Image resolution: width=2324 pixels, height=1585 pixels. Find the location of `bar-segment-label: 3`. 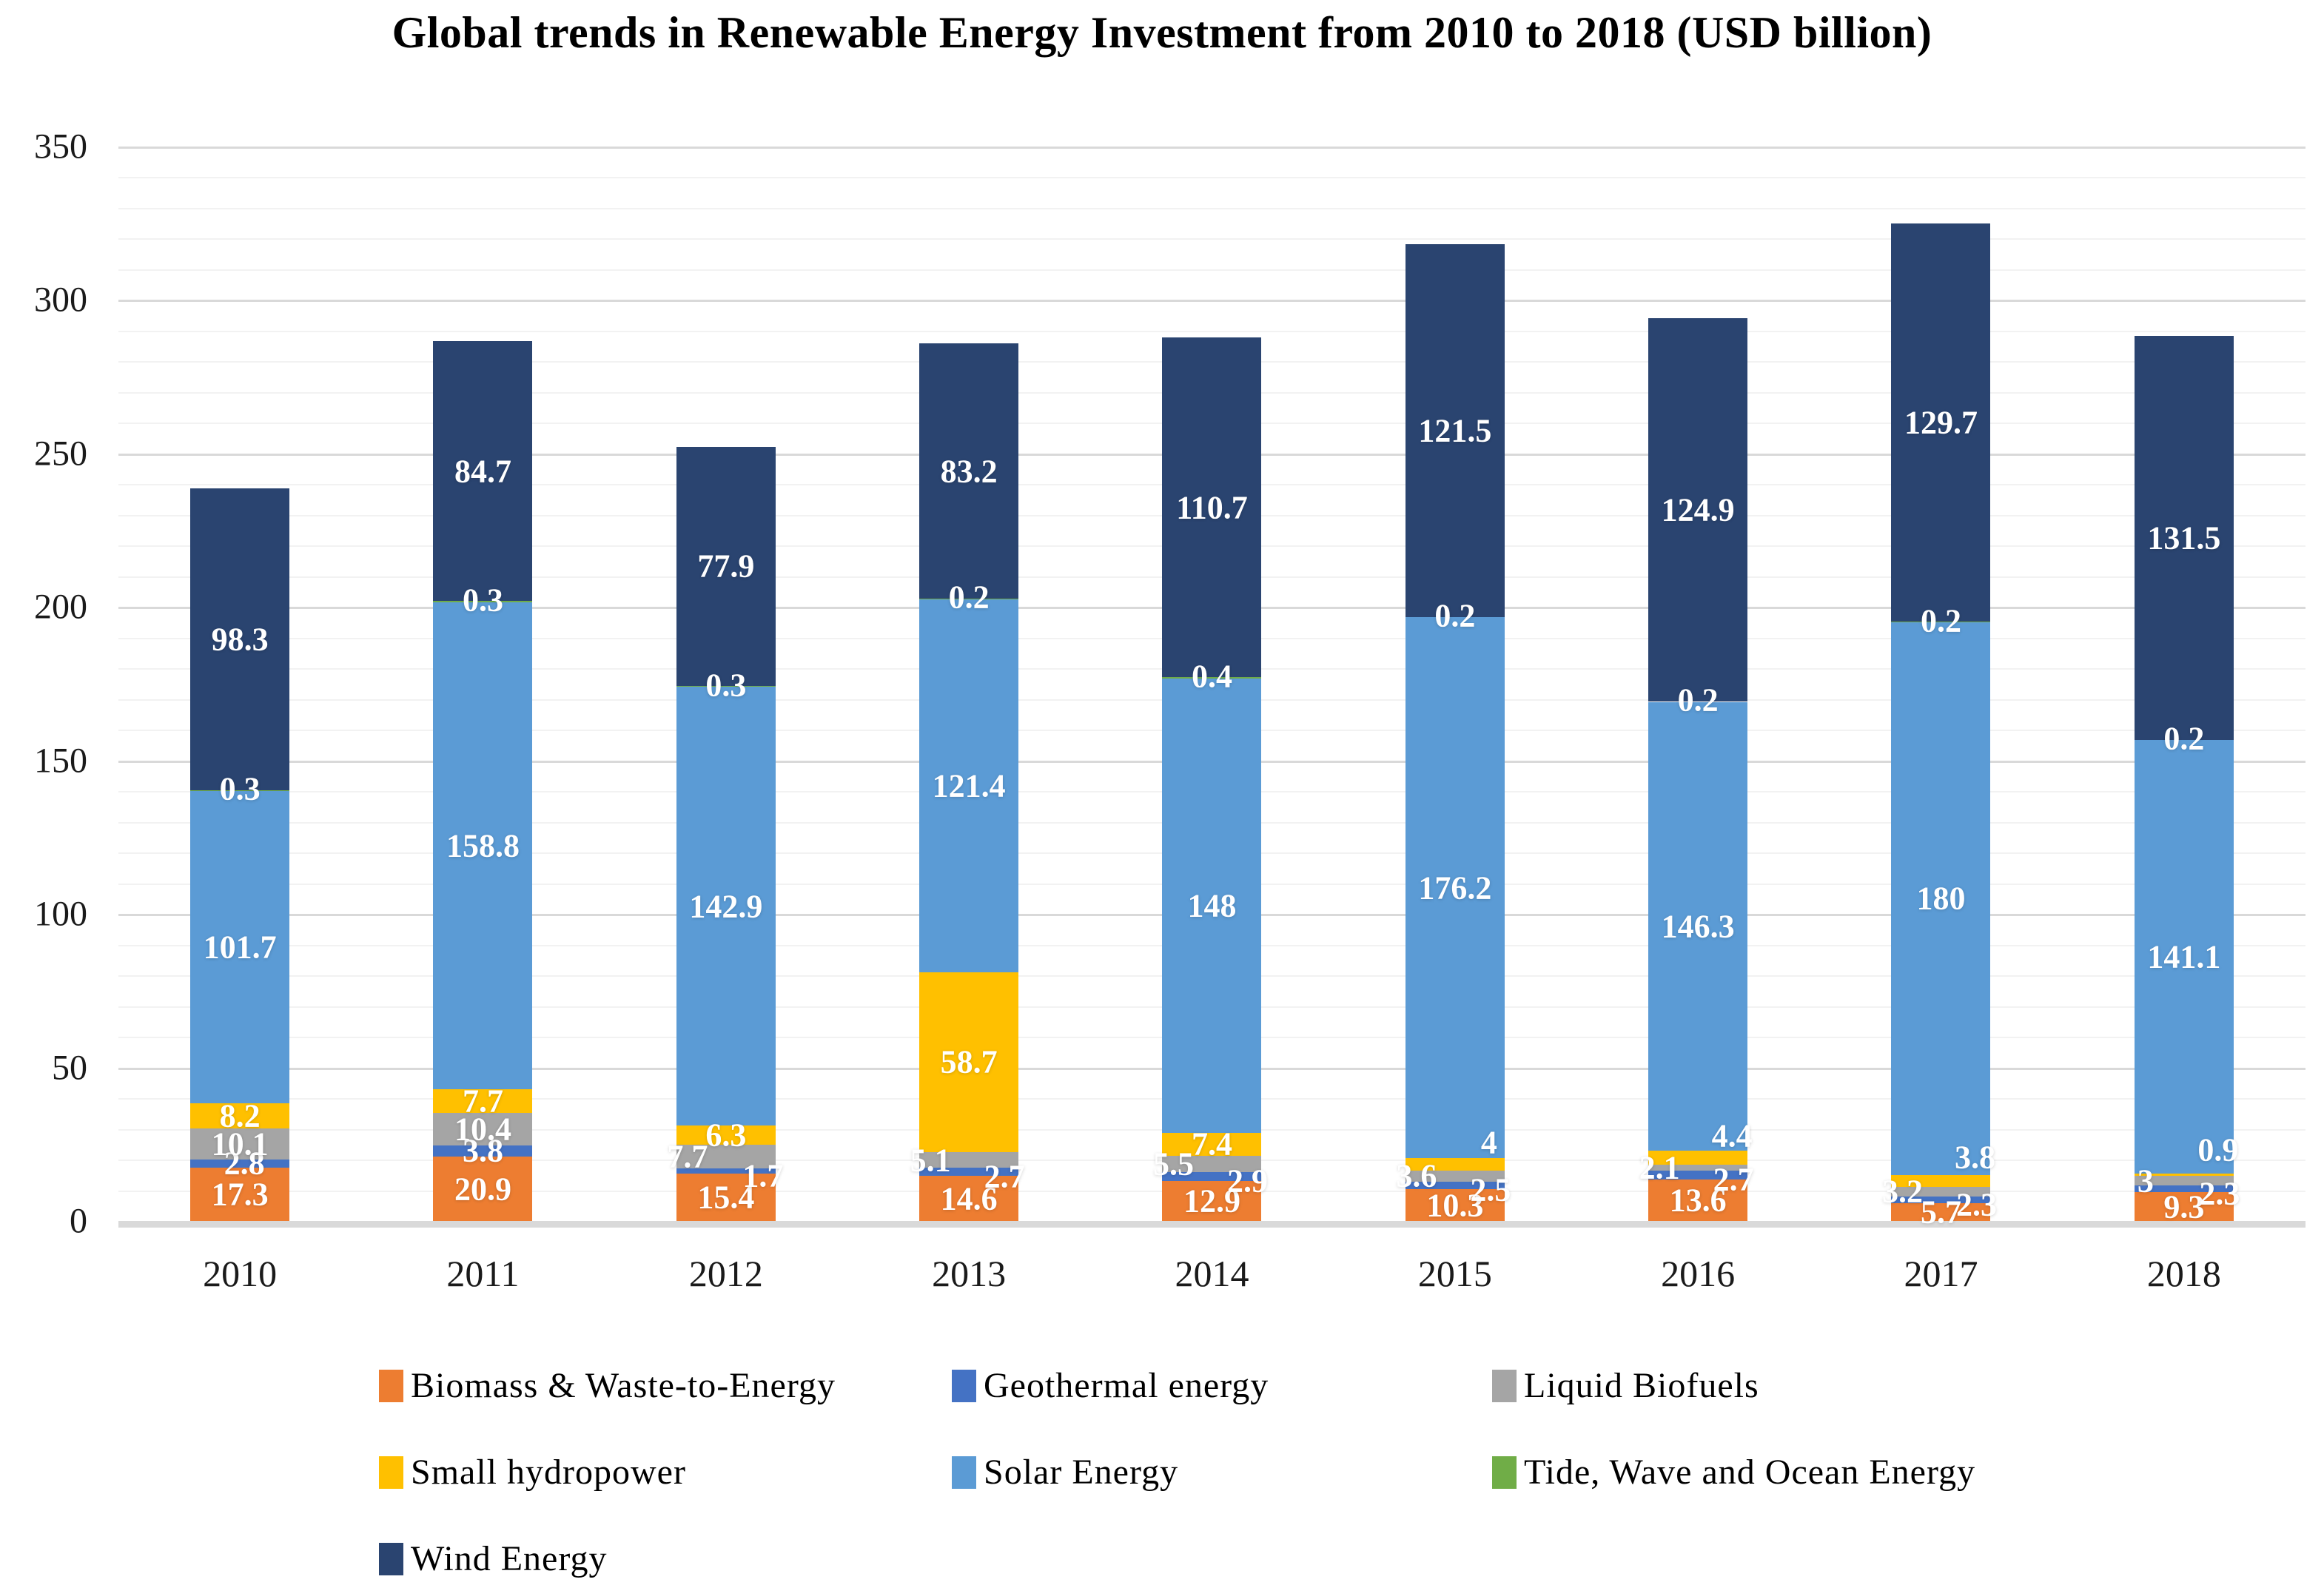

bar-segment-label: 3 is located at coordinates (2145, 1180).